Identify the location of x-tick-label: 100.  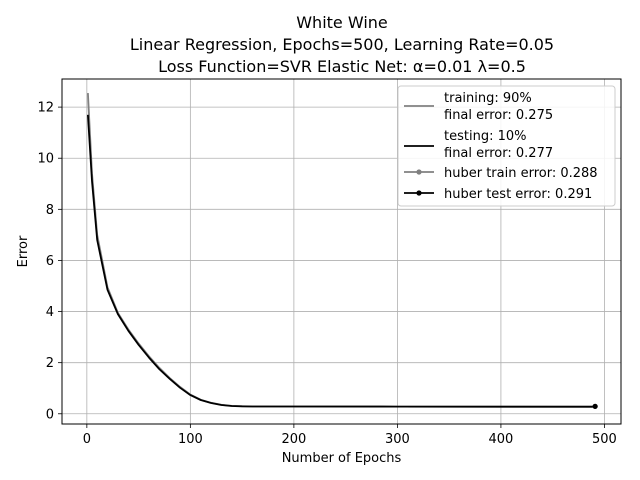
(190, 439).